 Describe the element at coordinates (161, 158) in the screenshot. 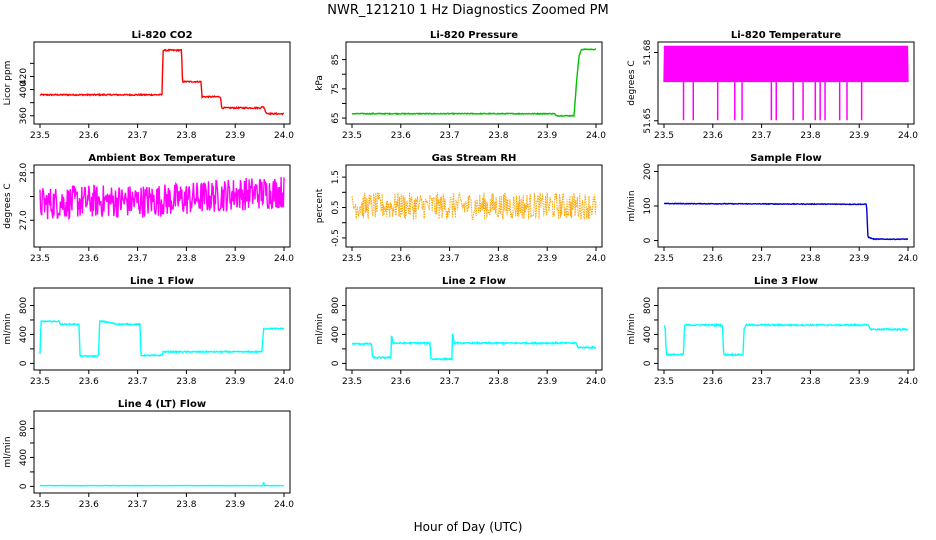

I see `panel-title: Ambient Box Temperature` at that location.